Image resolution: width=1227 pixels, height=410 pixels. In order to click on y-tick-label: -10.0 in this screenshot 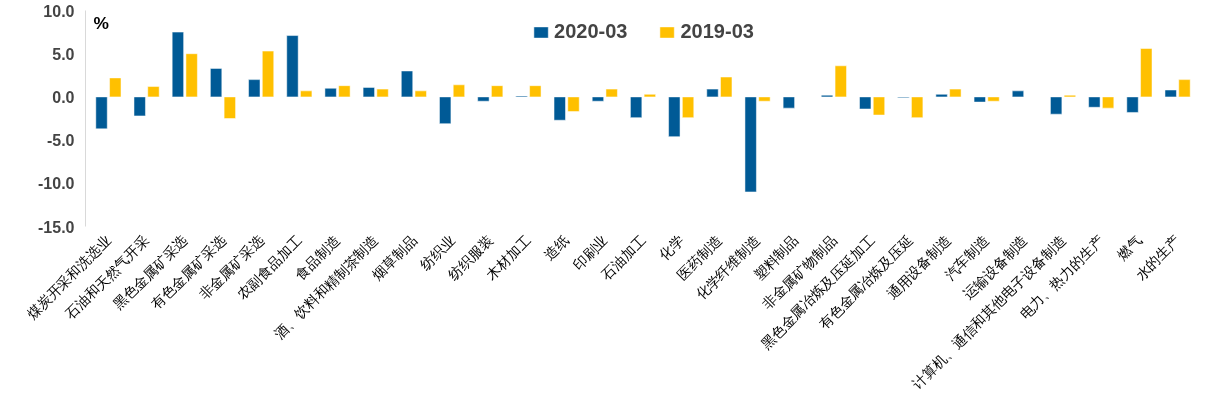, I will do `click(56, 184)`.